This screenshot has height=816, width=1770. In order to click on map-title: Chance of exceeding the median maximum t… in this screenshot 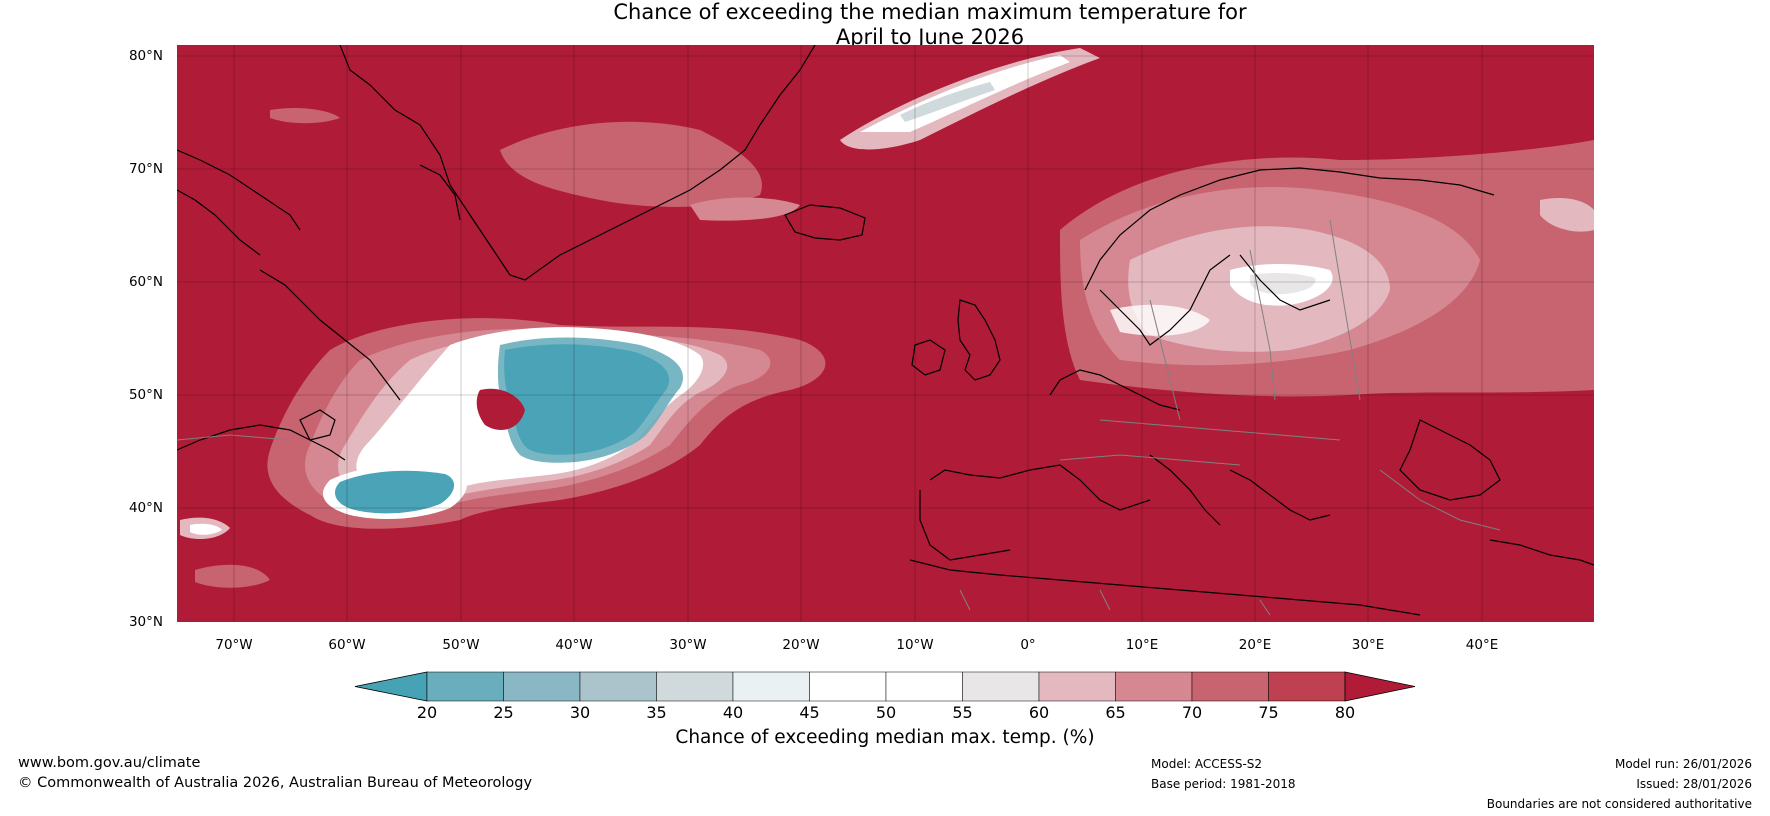, I will do `click(885, 25)`.